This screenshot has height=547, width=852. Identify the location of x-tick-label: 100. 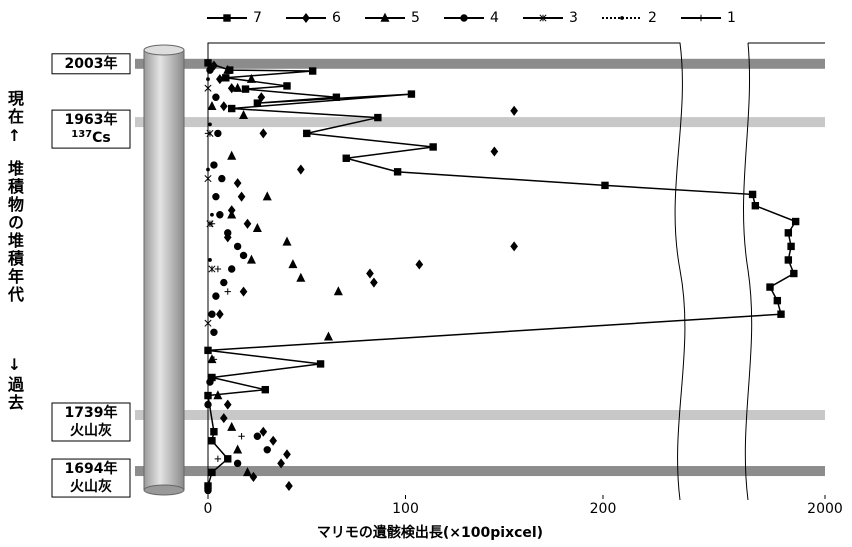
(405, 509).